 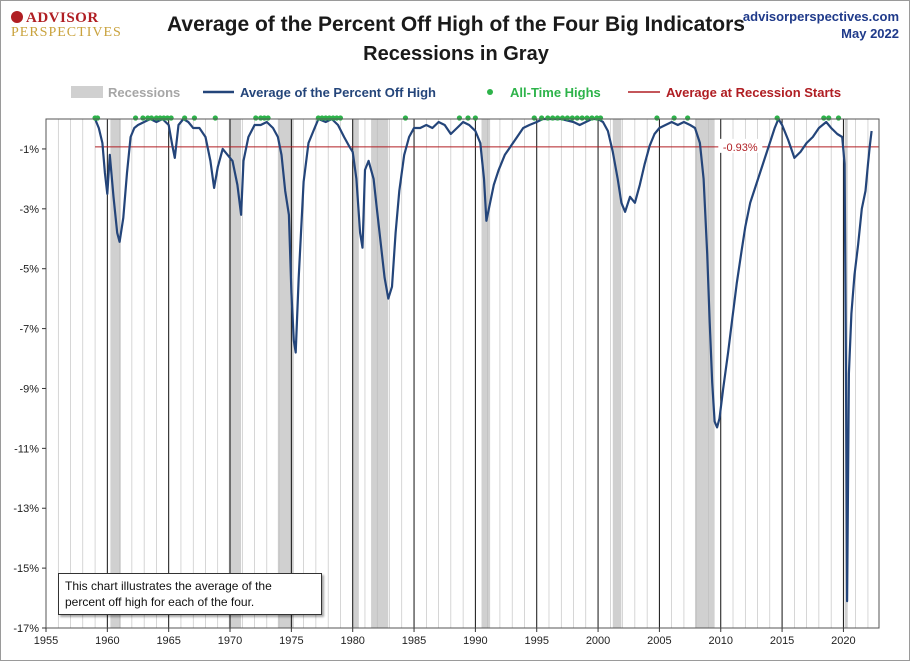 What do you see at coordinates (843, 641) in the screenshot?
I see `x-tick-label: 2020` at bounding box center [843, 641].